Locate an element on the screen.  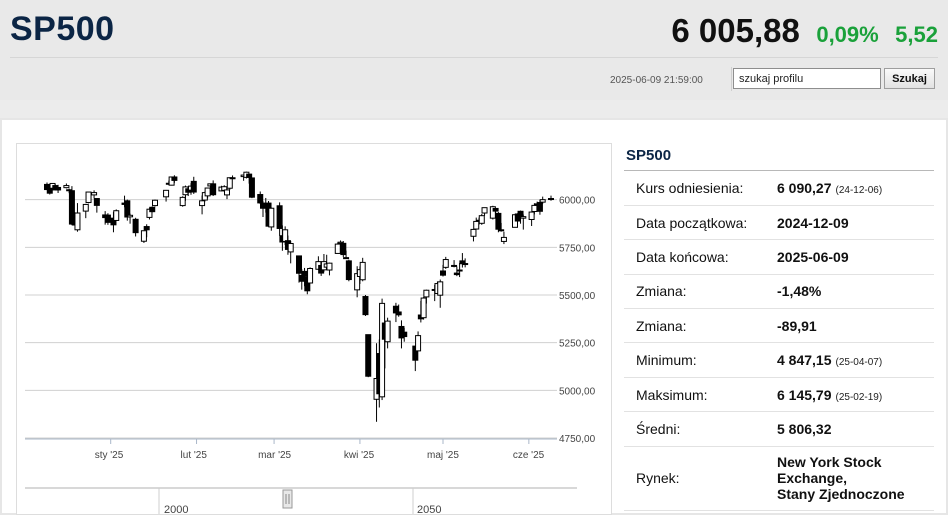
stats-value-date: (25-04-07) is located at coordinates (859, 363).